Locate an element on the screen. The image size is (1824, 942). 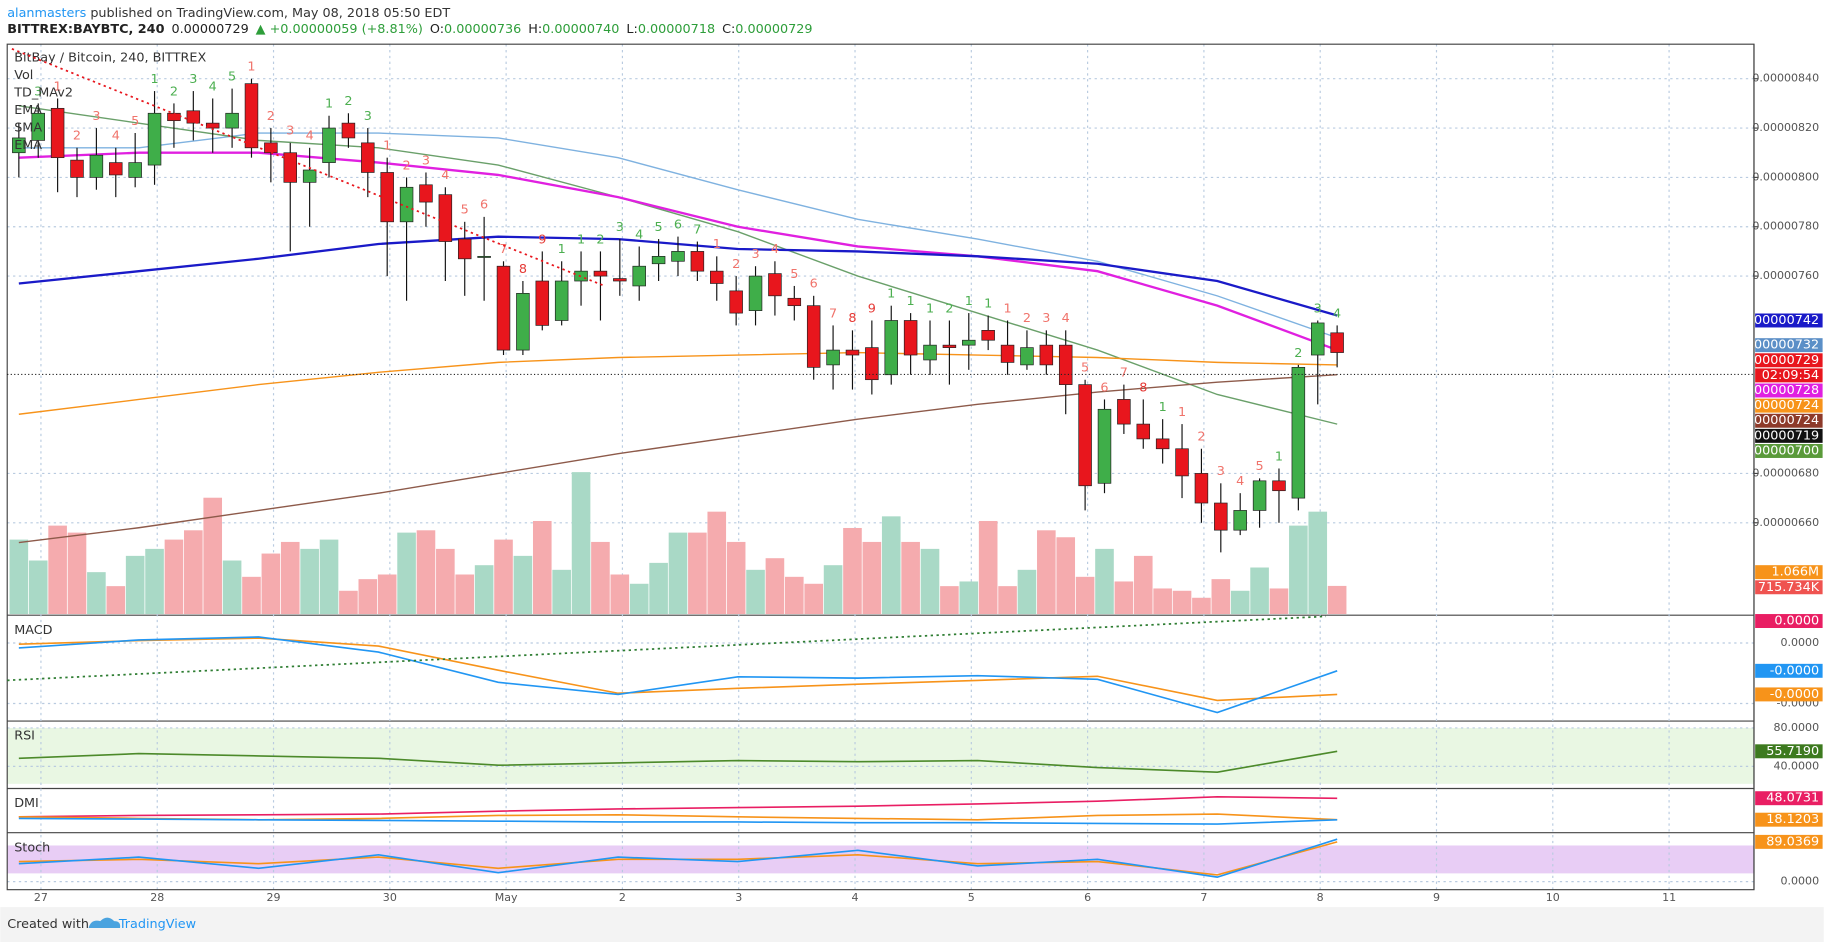
price-label: 89.0369 is located at coordinates (1792, 841).